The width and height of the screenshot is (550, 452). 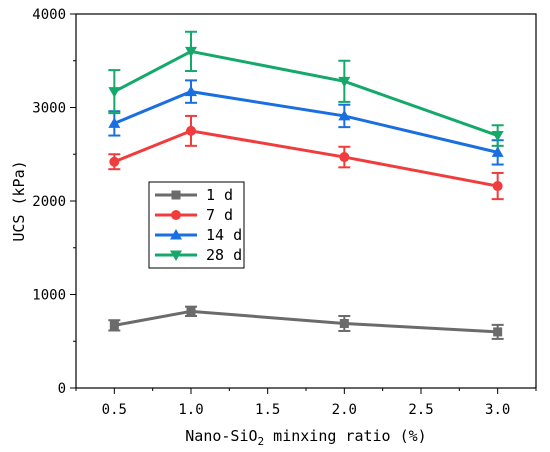 I want to click on y-tick-label: 1000, so click(x=49, y=296).